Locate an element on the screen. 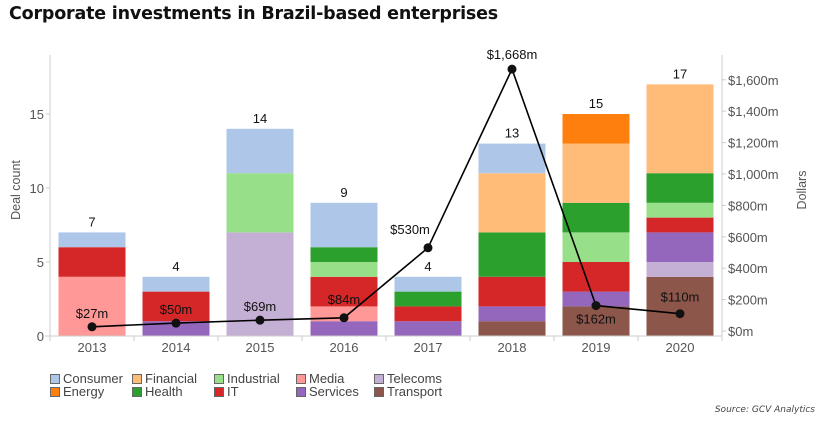 The width and height of the screenshot is (825, 427). dollar-point-2017 is located at coordinates (428, 248).